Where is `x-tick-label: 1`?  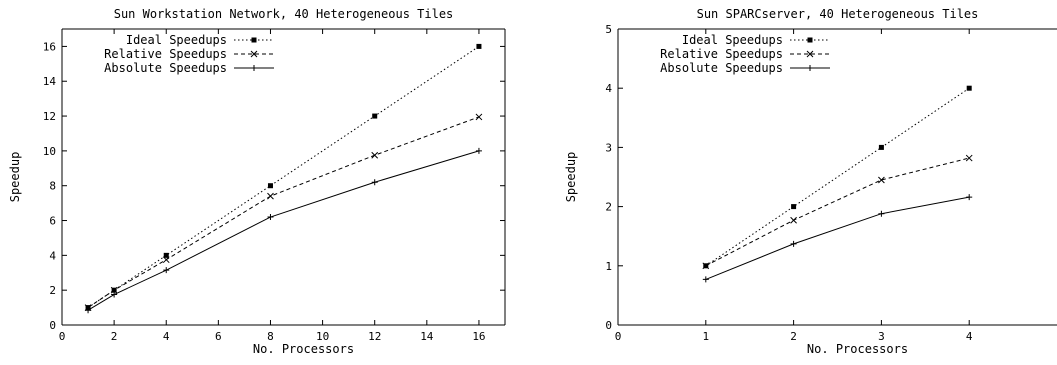
x-tick-label: 1 is located at coordinates (705, 336).